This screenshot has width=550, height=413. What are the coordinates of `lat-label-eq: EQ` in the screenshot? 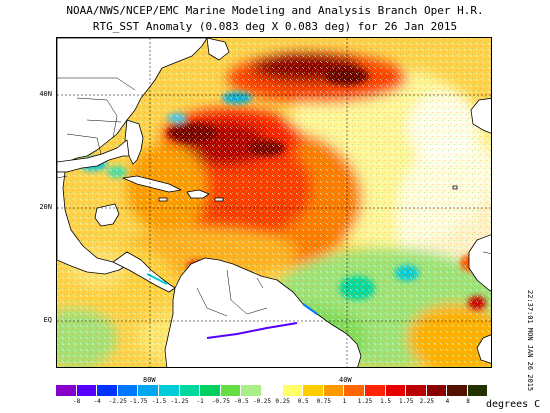 It's located at (47, 320).